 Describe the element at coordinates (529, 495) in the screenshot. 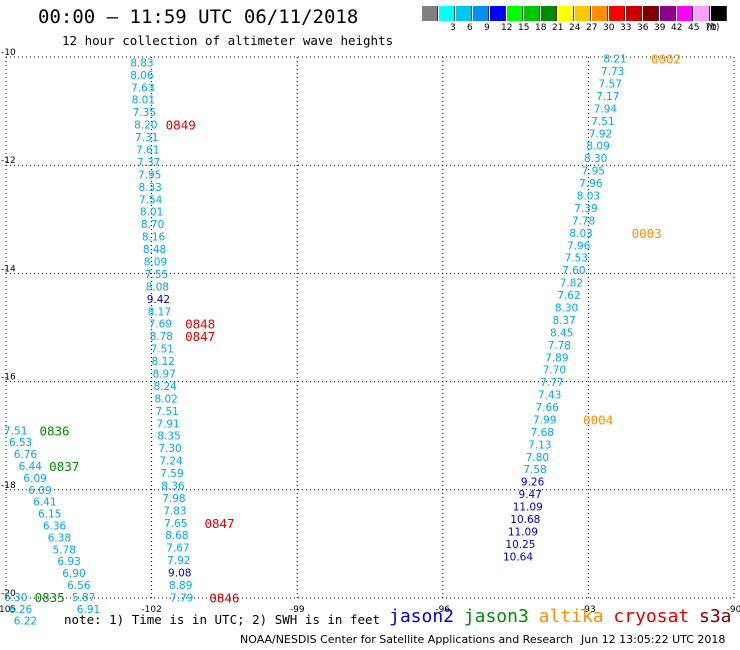

I see `wave-height-point: 9.47` at that location.